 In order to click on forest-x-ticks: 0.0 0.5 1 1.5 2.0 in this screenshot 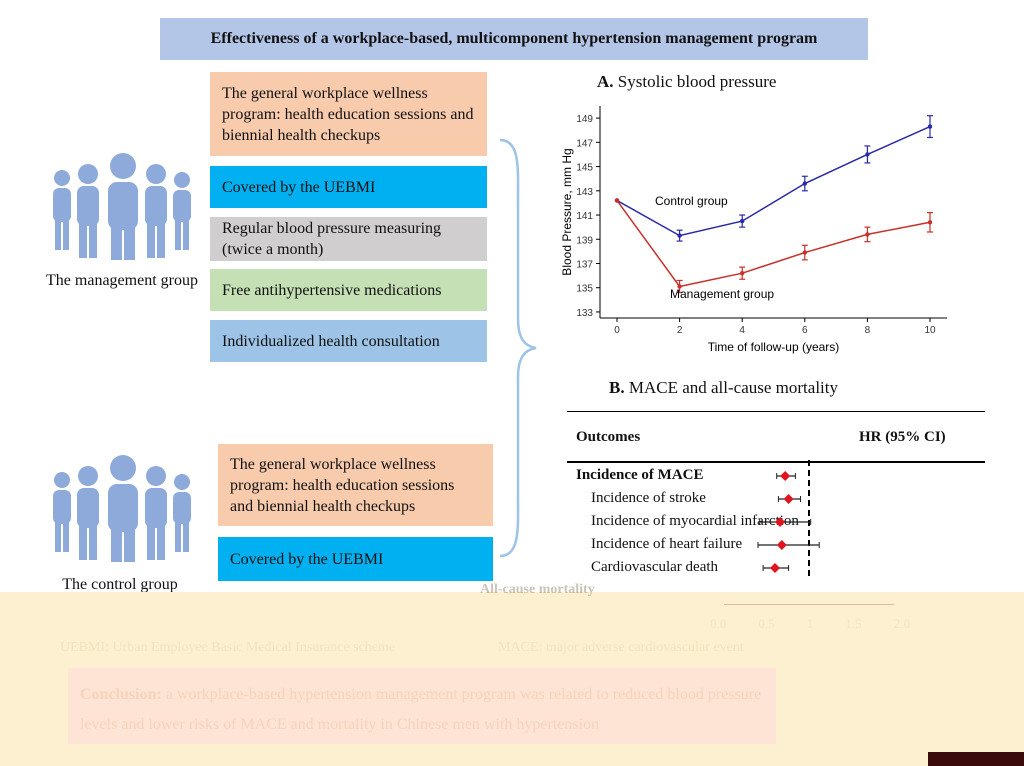, I will do `click(810, 624)`.